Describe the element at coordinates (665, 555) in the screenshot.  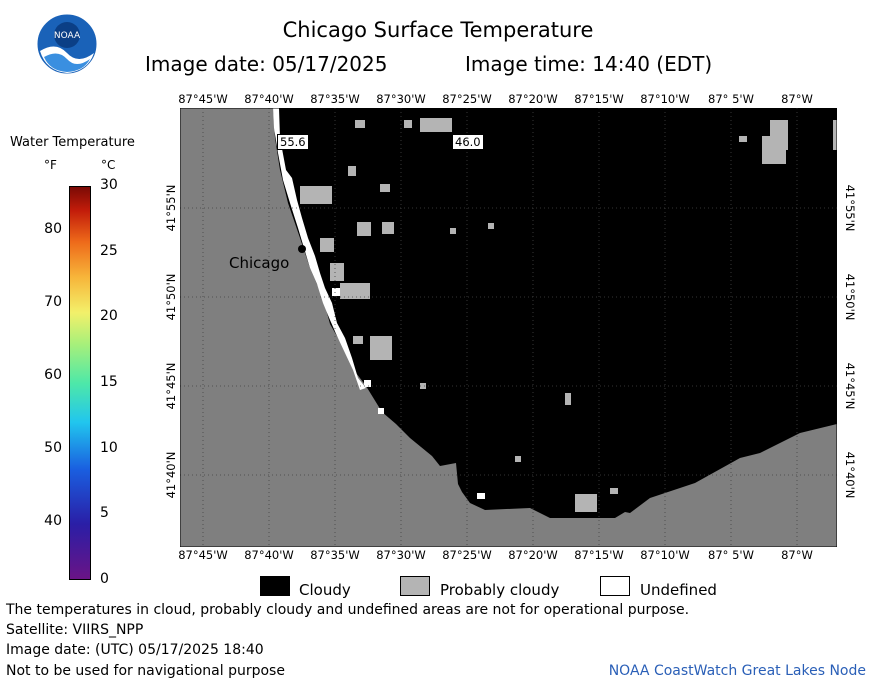
I see `longitude-label-bottom: 87°10'W` at that location.